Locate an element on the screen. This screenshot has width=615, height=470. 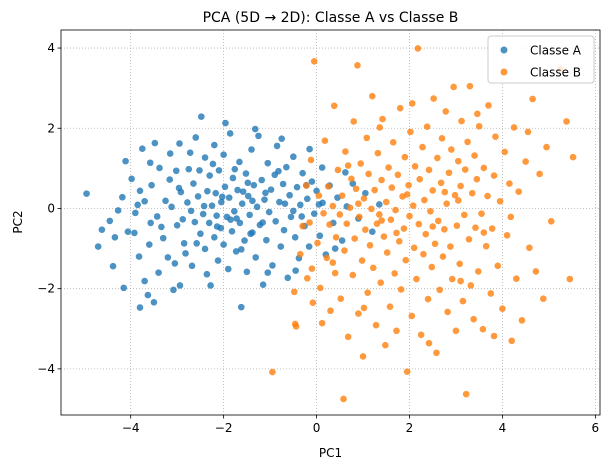
legend: Classe A Classe B is located at coordinates (541, 59).